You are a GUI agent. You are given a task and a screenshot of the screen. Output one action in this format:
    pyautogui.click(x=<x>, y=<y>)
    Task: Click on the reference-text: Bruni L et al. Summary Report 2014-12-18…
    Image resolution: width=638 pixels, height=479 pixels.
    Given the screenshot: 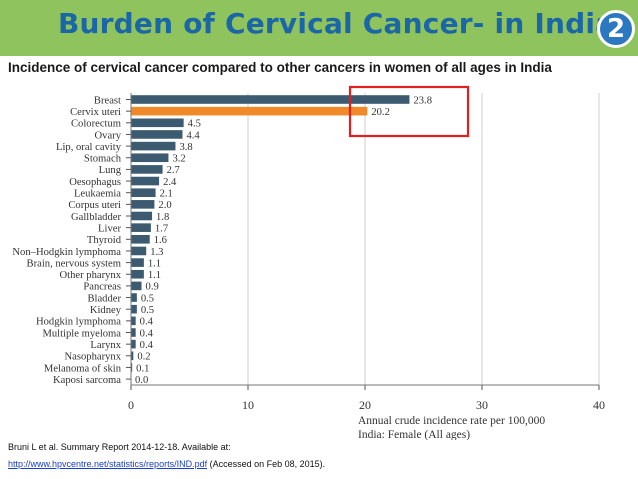 What is the action you would take?
    pyautogui.click(x=119, y=447)
    